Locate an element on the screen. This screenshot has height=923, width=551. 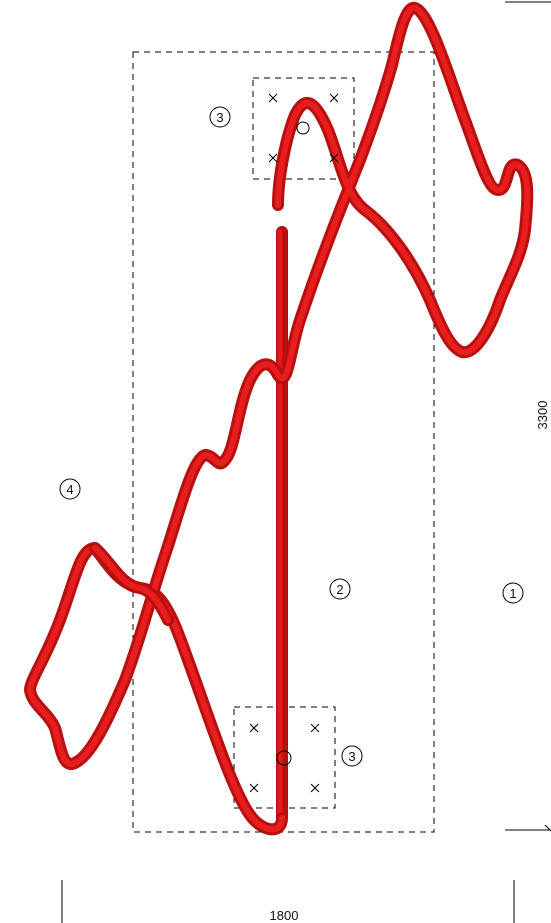
width-dimension-label: 1800 is located at coordinates (284, 915).